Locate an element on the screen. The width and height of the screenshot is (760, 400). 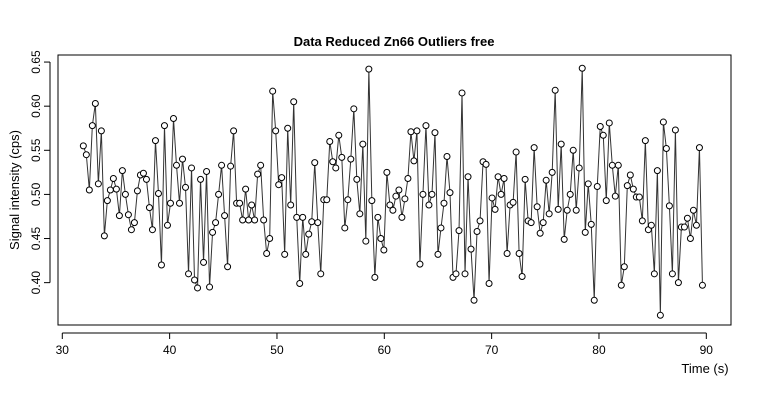
x-tick-label: 40 is located at coordinates (170, 350).